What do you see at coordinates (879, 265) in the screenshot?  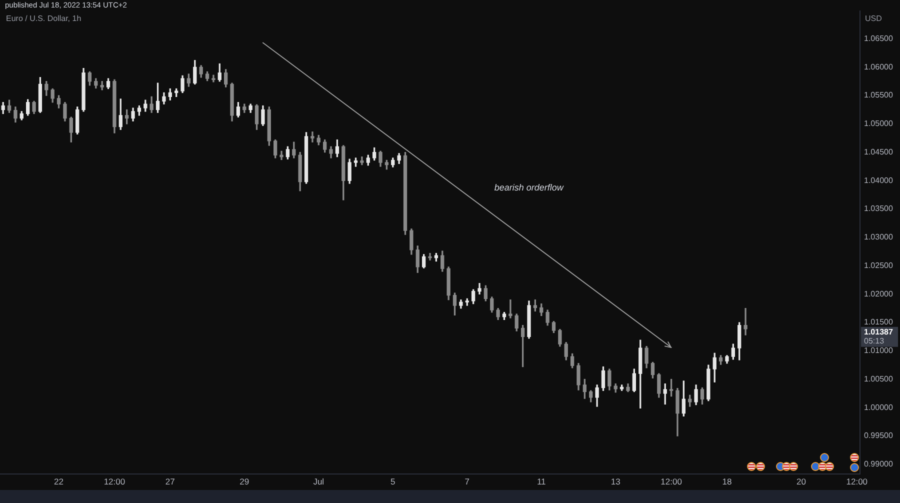 I see `y-tick-label: 1.02500` at bounding box center [879, 265].